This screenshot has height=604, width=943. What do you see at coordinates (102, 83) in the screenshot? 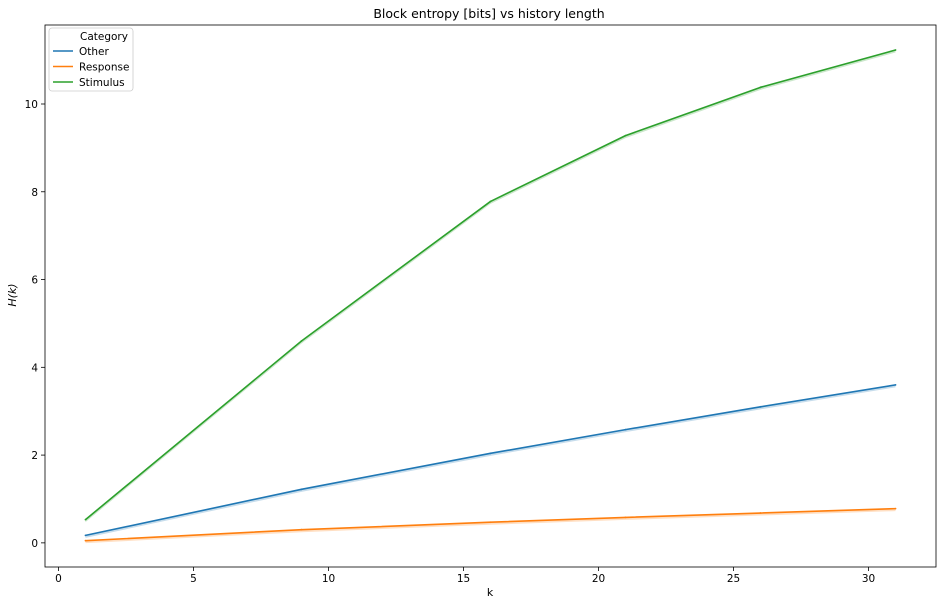
I see `legend-label-stimulus: Stimulus` at bounding box center [102, 83].